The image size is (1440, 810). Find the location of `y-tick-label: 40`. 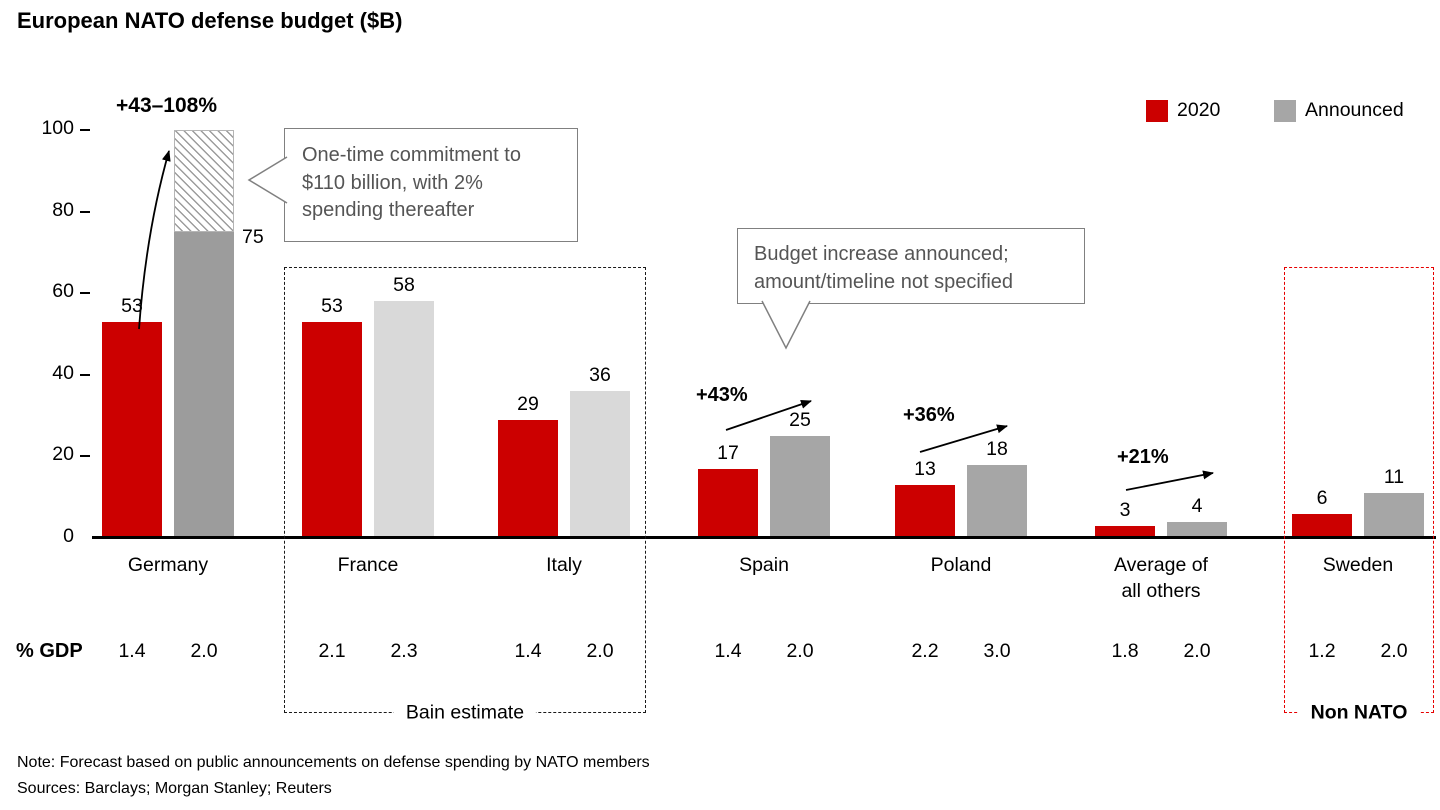

y-tick-label: 40 is located at coordinates (63, 372).